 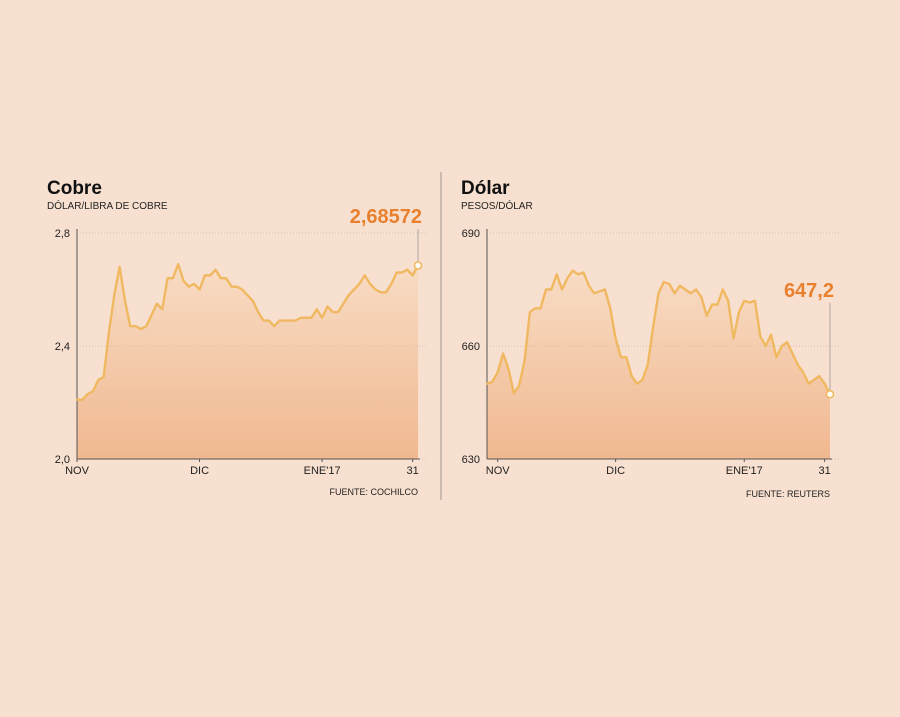 I want to click on y-tick-label: 690, so click(x=471, y=234).